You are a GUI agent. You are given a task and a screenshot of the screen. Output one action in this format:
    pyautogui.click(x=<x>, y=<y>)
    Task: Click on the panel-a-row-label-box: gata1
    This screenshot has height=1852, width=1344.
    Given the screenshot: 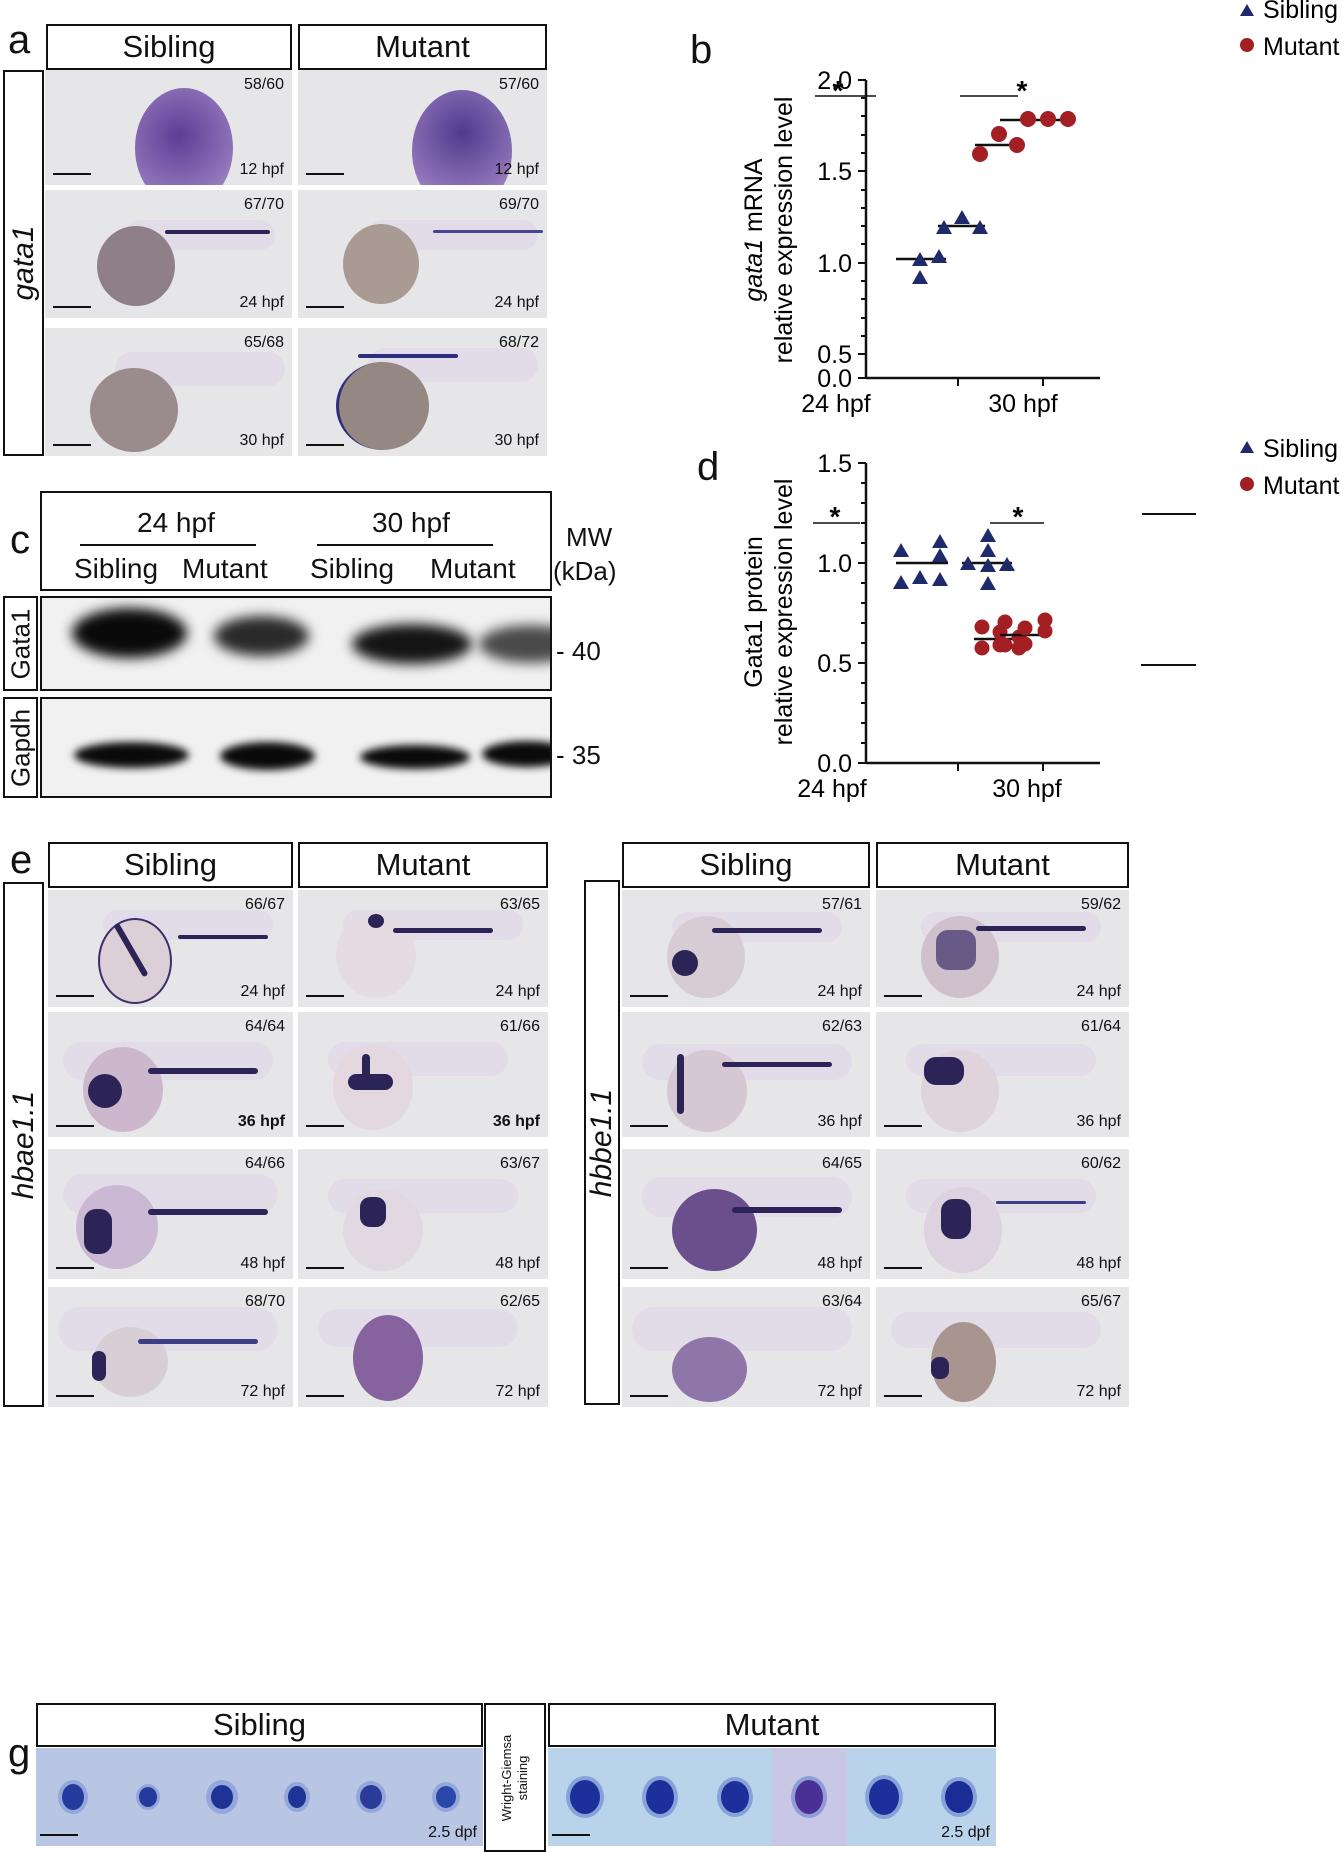 What is the action you would take?
    pyautogui.click(x=23, y=263)
    